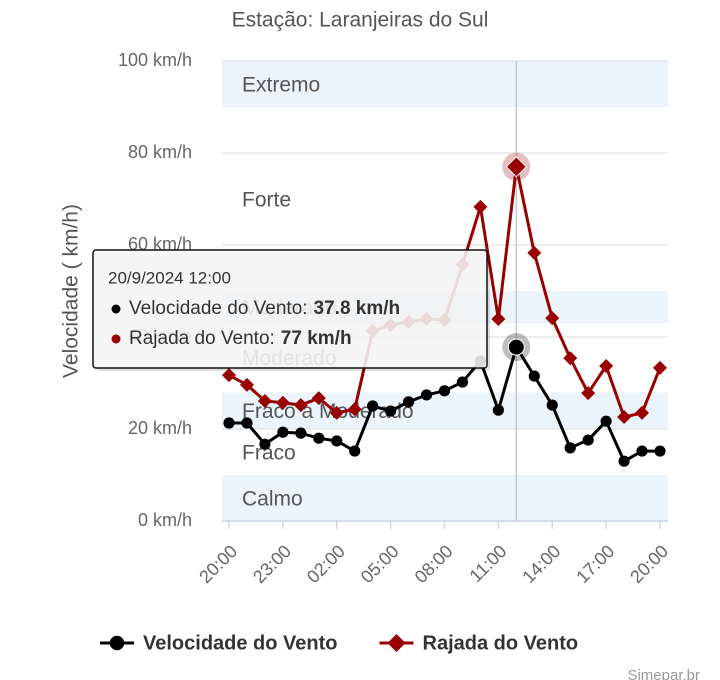 The width and height of the screenshot is (720, 680). I want to click on legend-item: Velocidade do Vento, so click(219, 643).